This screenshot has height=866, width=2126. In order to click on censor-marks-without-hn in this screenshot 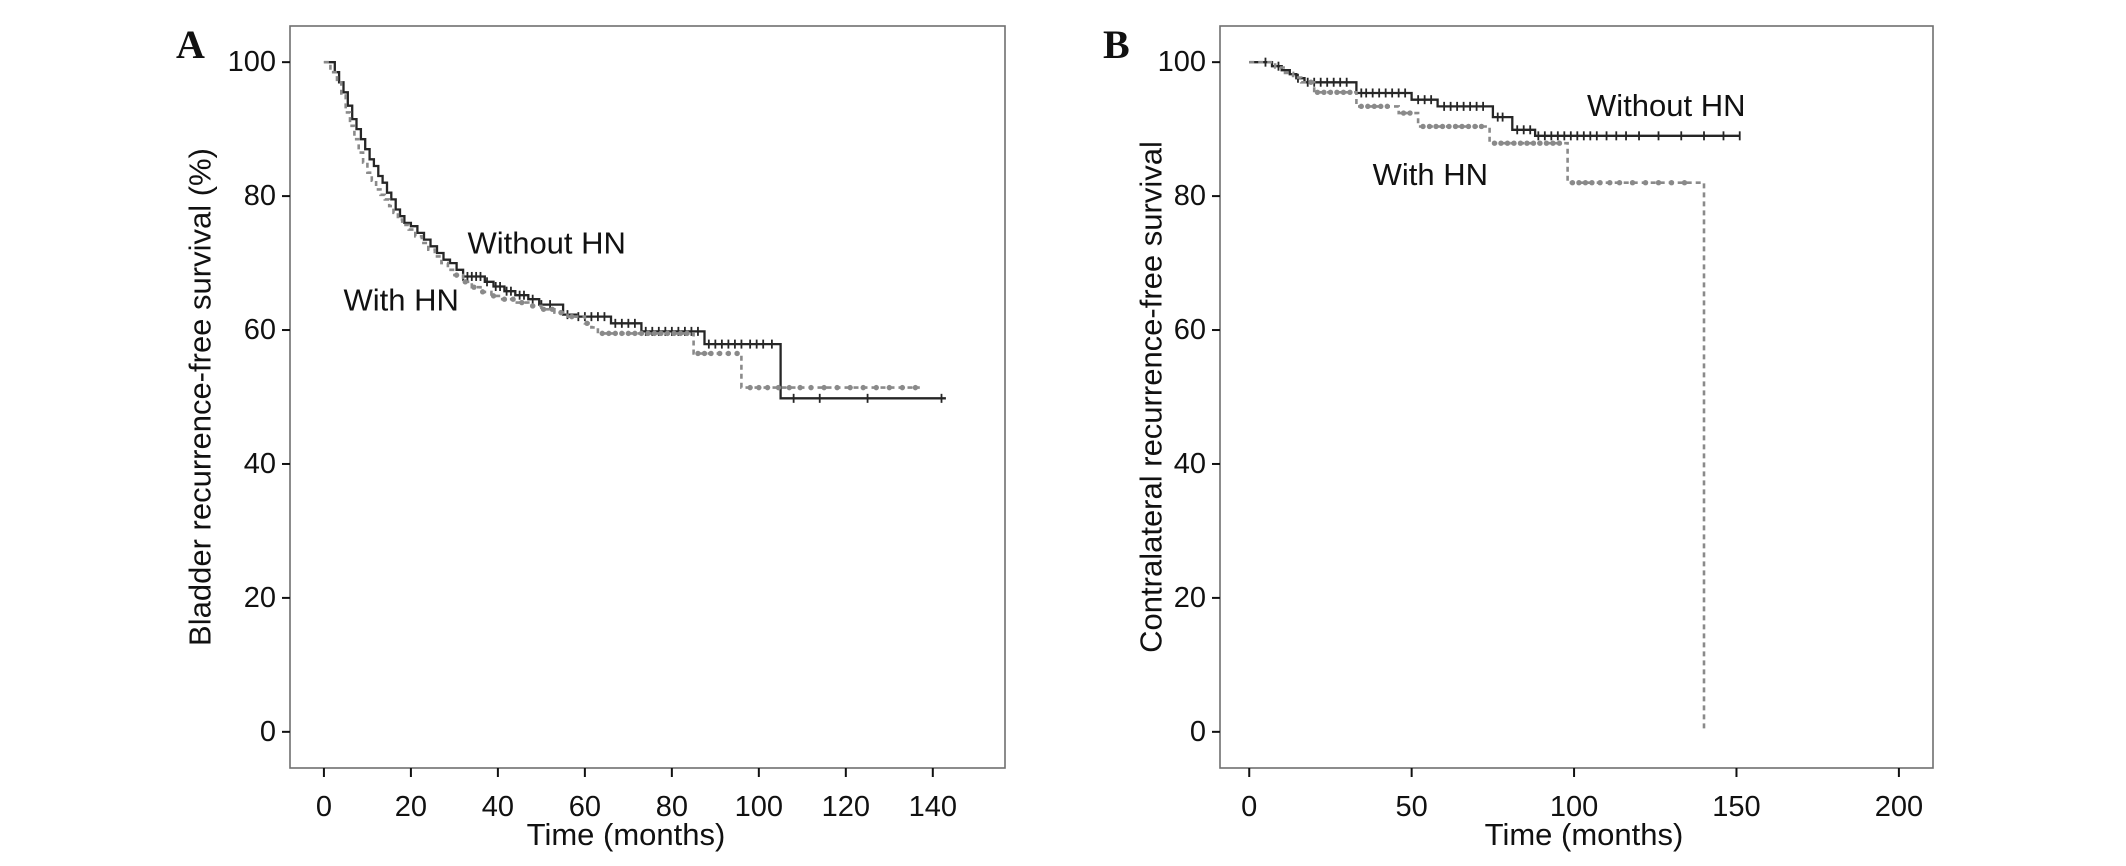, I will do `click(702, 337)`.